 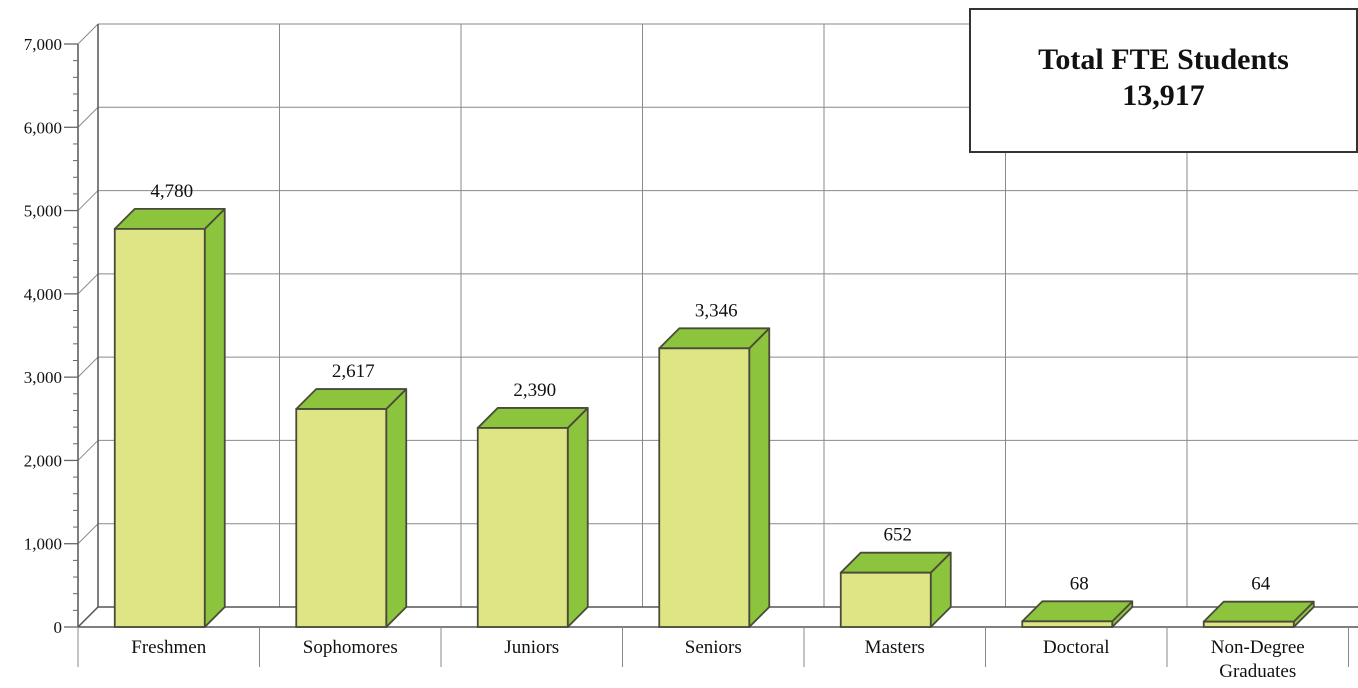 I want to click on y-tick-label: 7,000, so click(x=43, y=44).